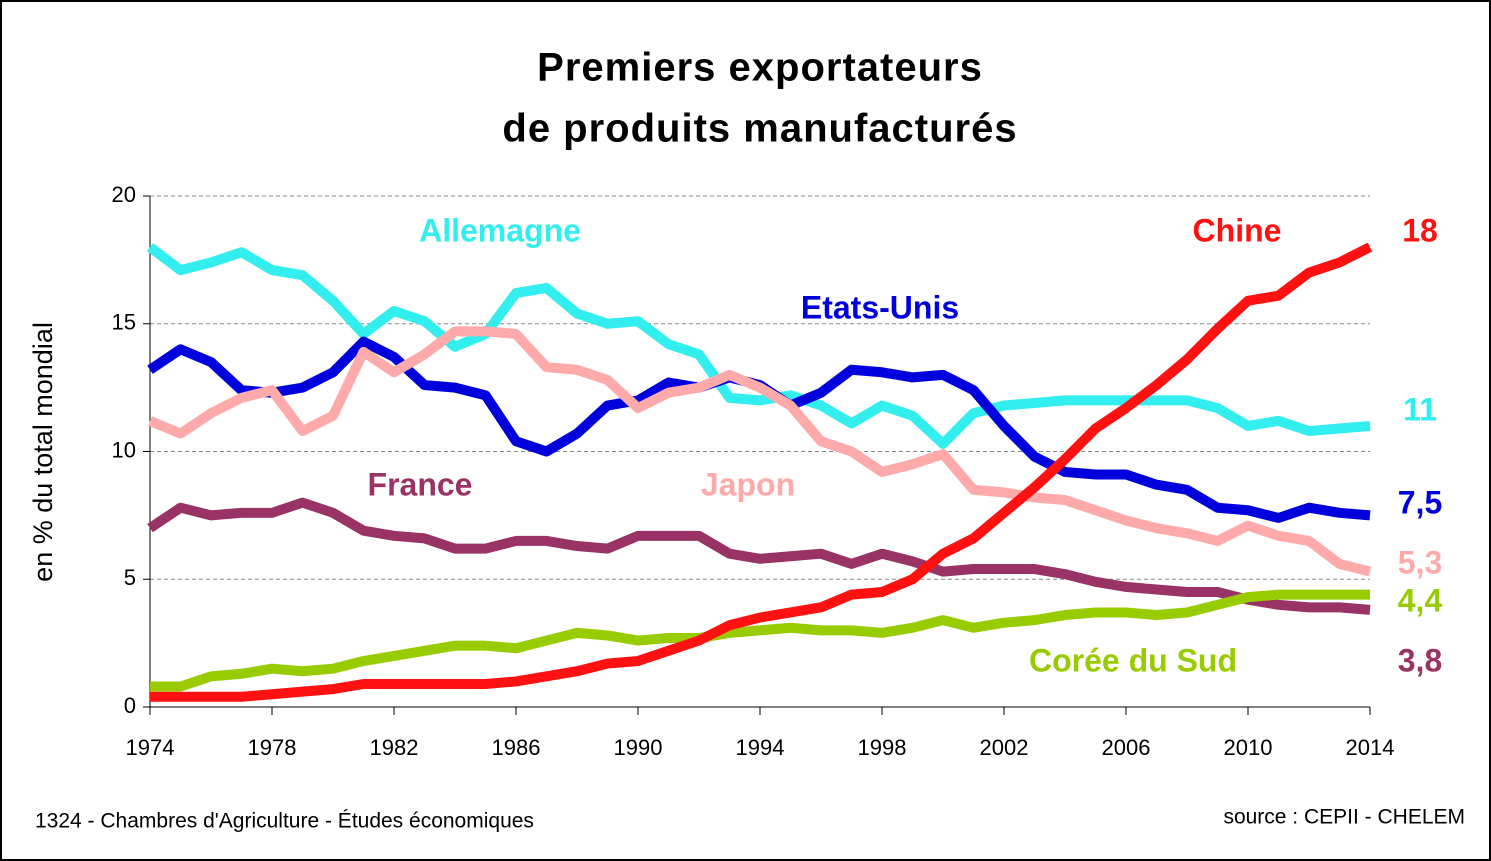 This screenshot has width=1491, height=861. I want to click on x-tick-label: 2002, so click(1004, 747).